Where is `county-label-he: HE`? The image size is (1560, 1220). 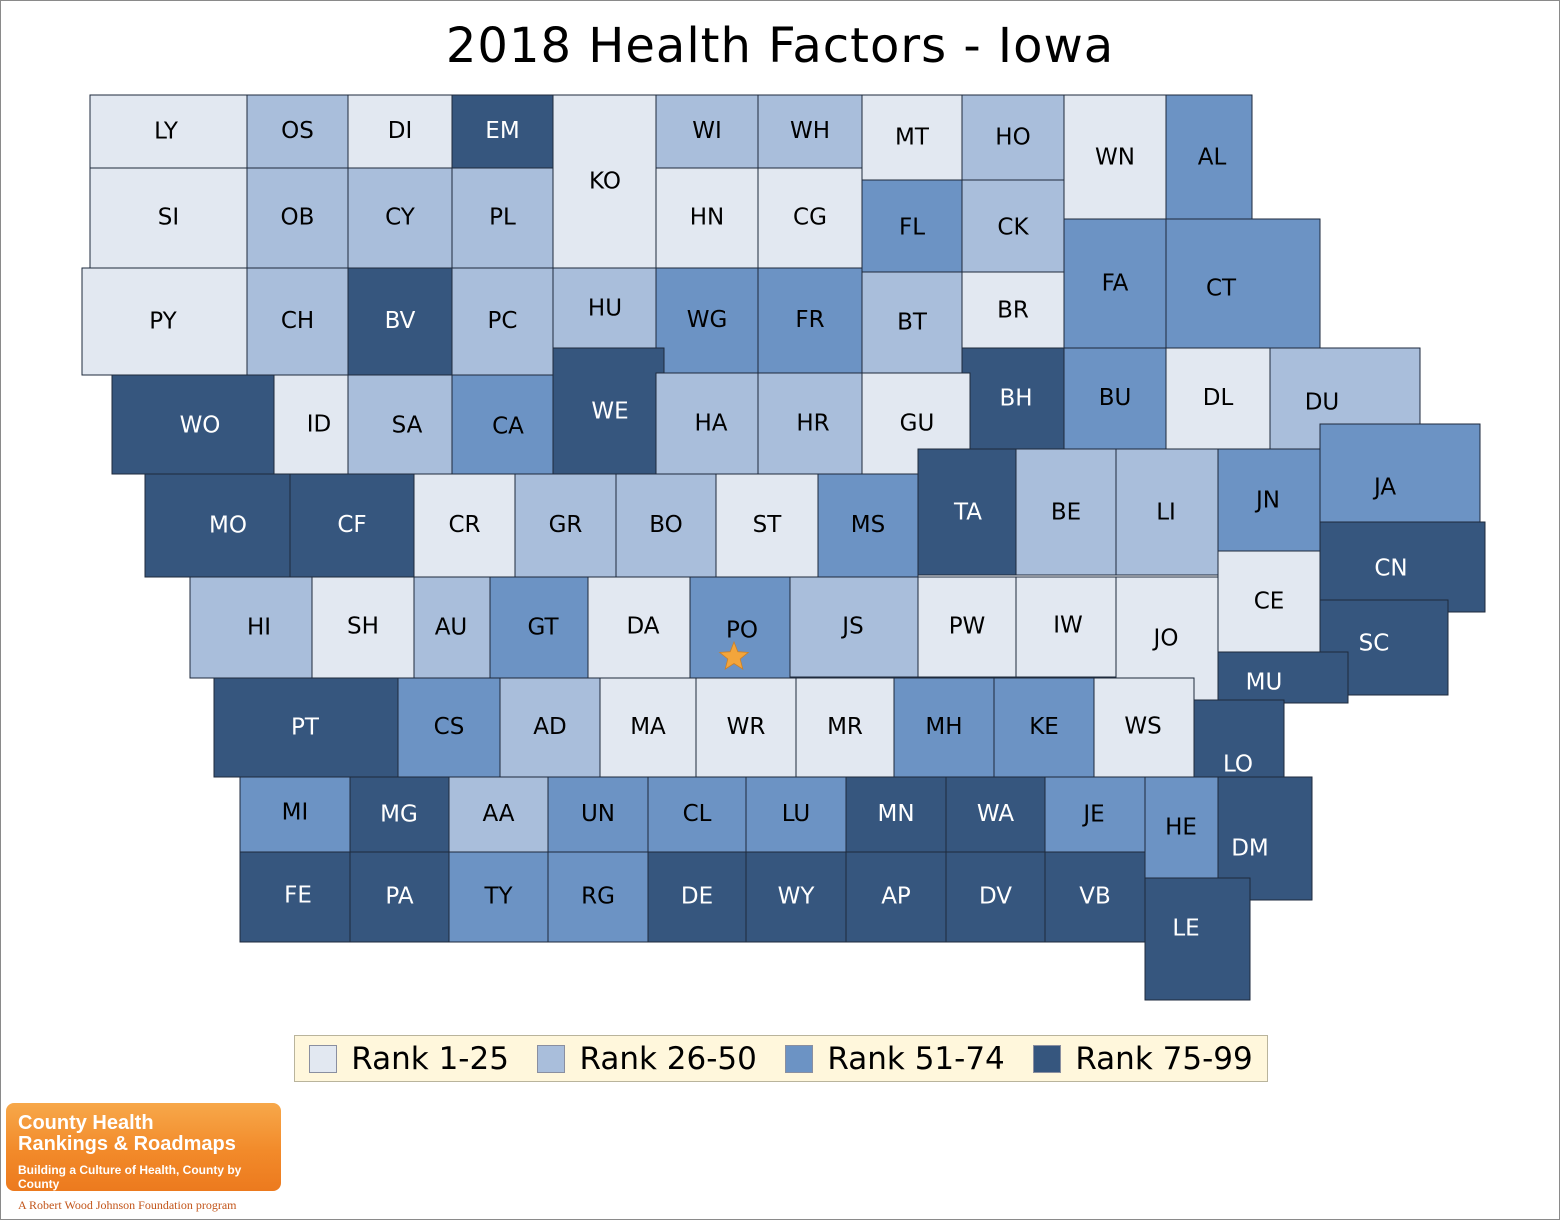 county-label-he: HE is located at coordinates (1181, 828).